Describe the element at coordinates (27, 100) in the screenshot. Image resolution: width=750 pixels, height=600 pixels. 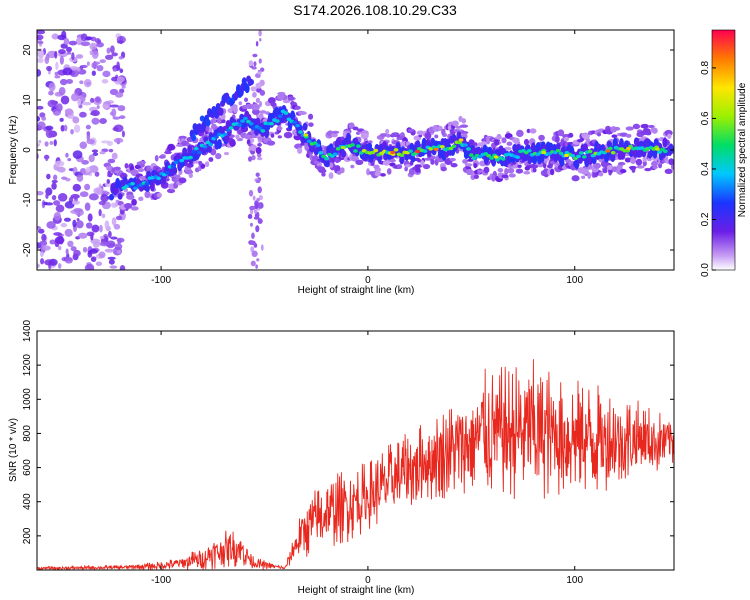
I see `y-tick-label: 10` at that location.